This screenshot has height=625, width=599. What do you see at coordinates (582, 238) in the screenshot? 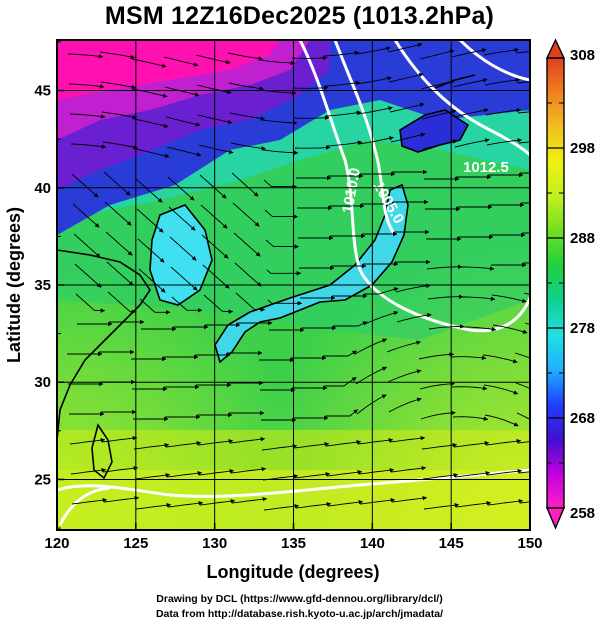
I see `colorbar-tick-label: 288` at bounding box center [582, 238].